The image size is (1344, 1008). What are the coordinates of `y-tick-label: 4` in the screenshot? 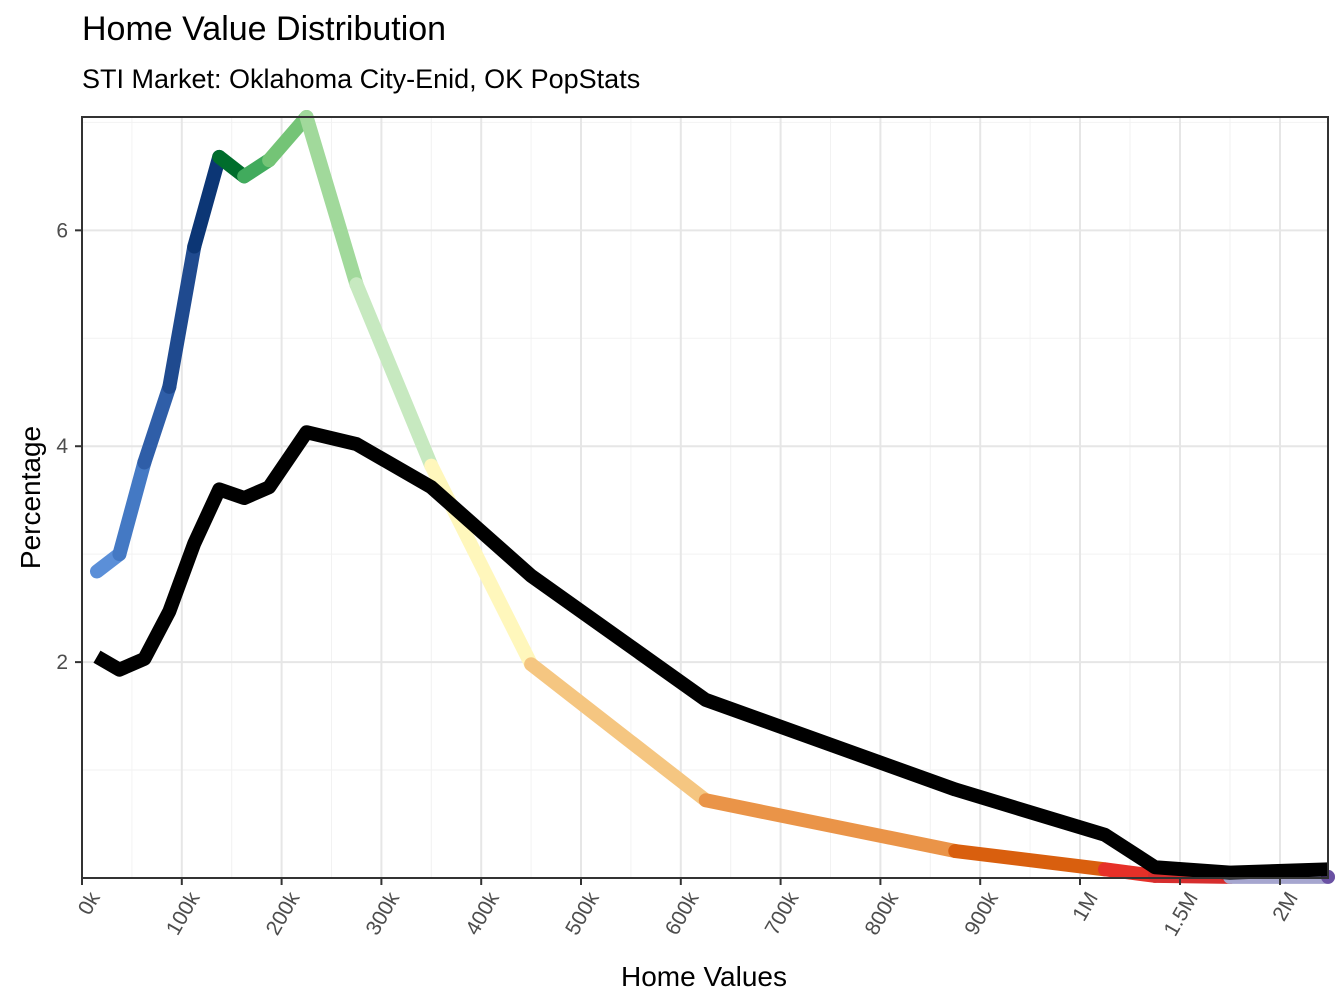 It's located at (62, 446).